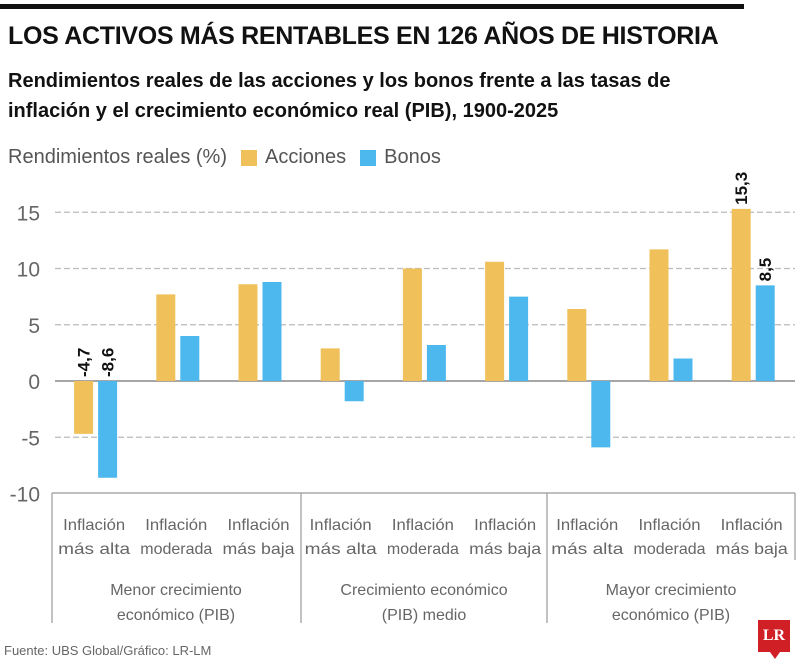  What do you see at coordinates (372, 6) in the screenshot?
I see `top-rule` at bounding box center [372, 6].